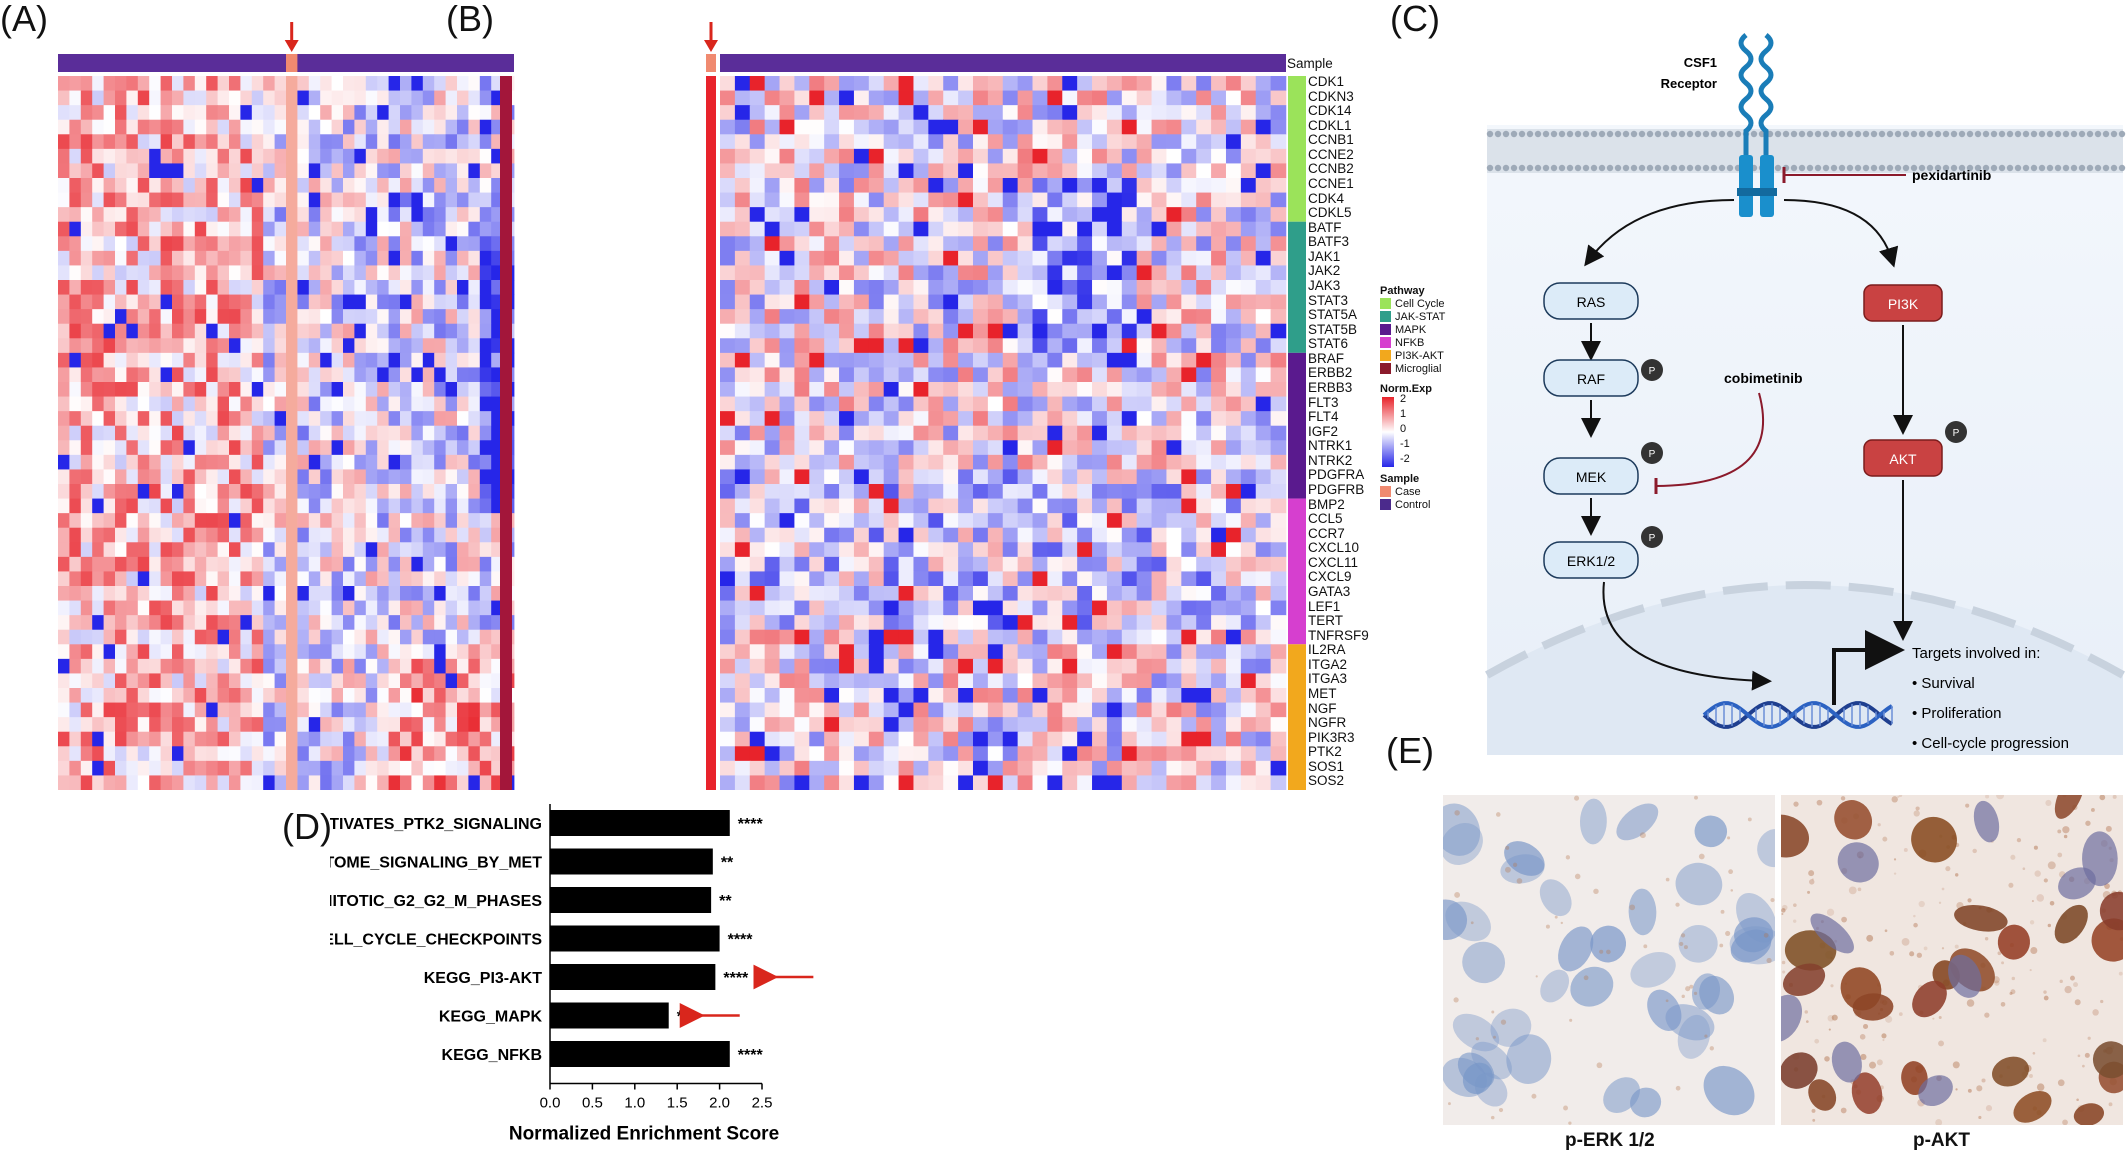 Image resolution: width=2128 pixels, height=1154 pixels. What do you see at coordinates (1798, 715) in the screenshot?
I see `dna-helix-icon` at bounding box center [1798, 715].